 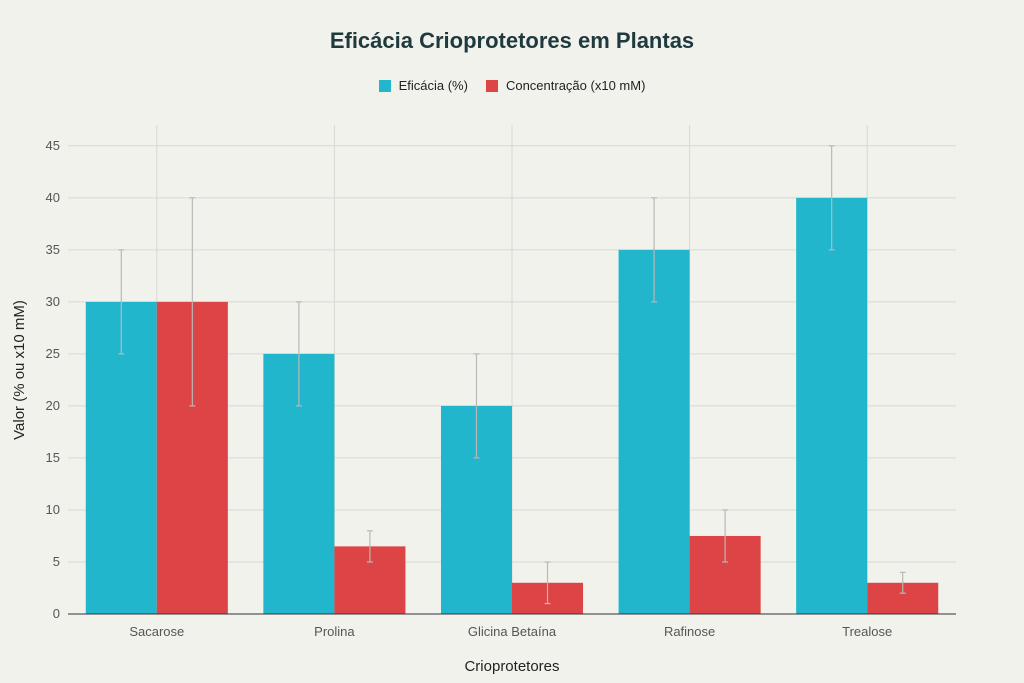 What do you see at coordinates (53, 509) in the screenshot?
I see `y-tick-label: 10` at bounding box center [53, 509].